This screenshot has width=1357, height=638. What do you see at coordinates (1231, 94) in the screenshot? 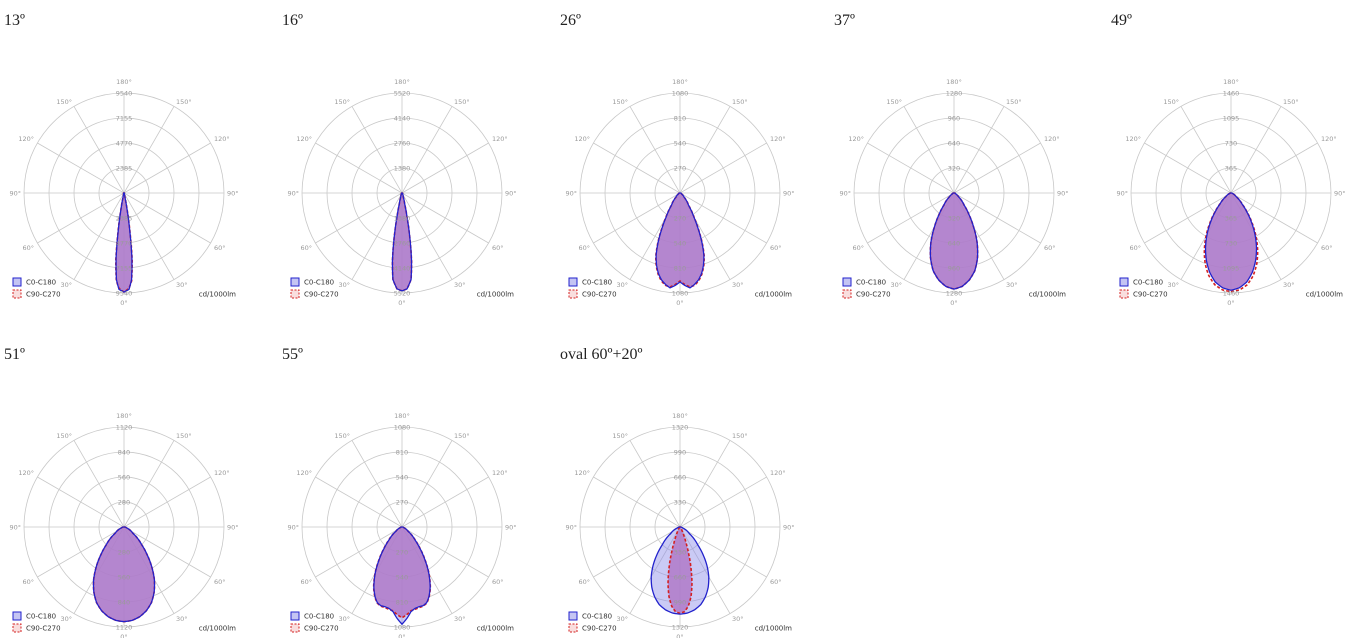
I see `ring-label: 1460` at bounding box center [1231, 94].